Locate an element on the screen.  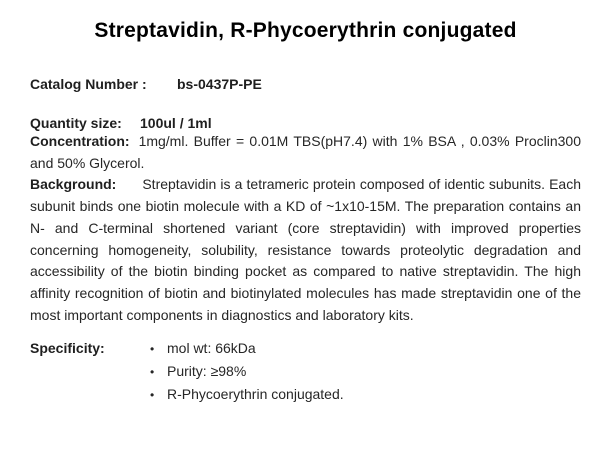
list-item: • R-Phycoerythrin conjugated. is located at coordinates (247, 394).